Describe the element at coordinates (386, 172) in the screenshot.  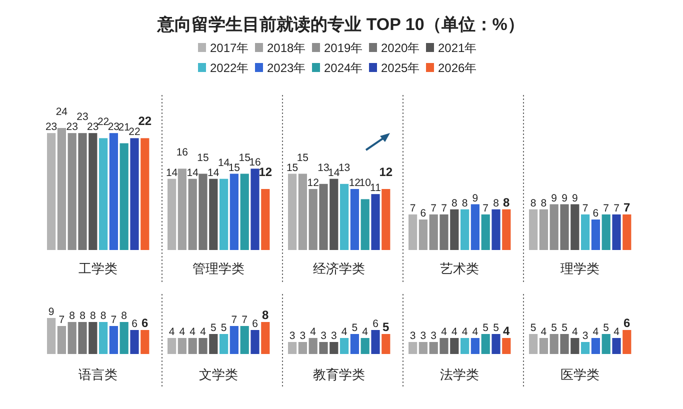
I see `data-label: 12` at that location.